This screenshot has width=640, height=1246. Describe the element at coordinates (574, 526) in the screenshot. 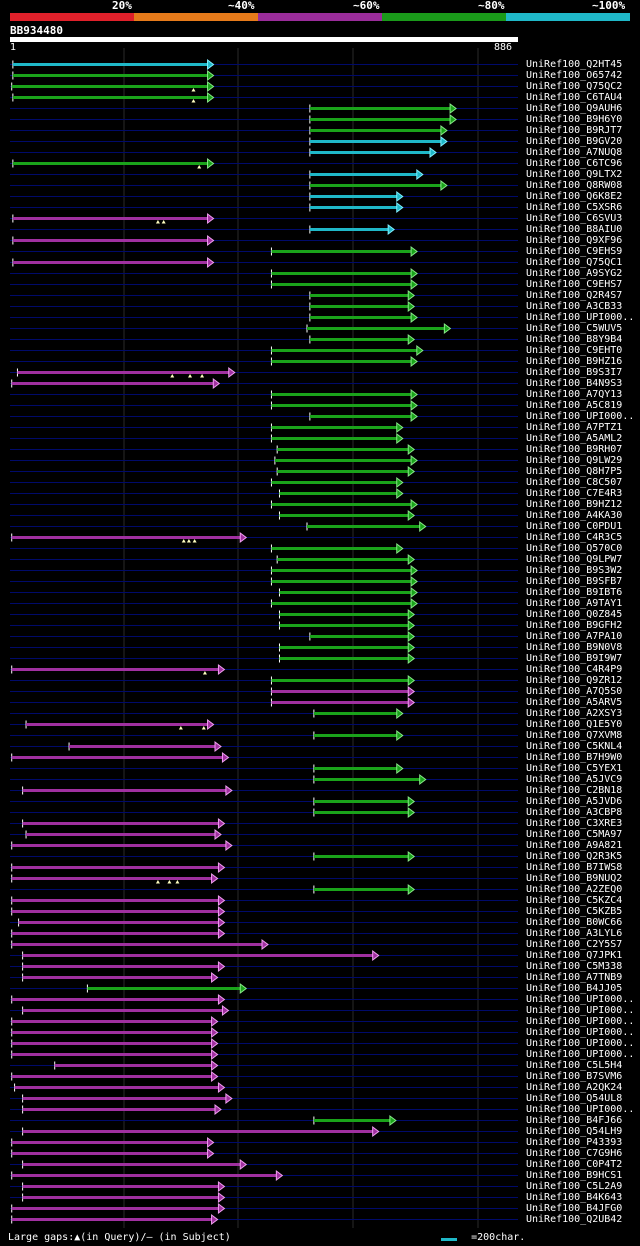

I see `hit-label: UniRef100_C0PDU1` at that location.